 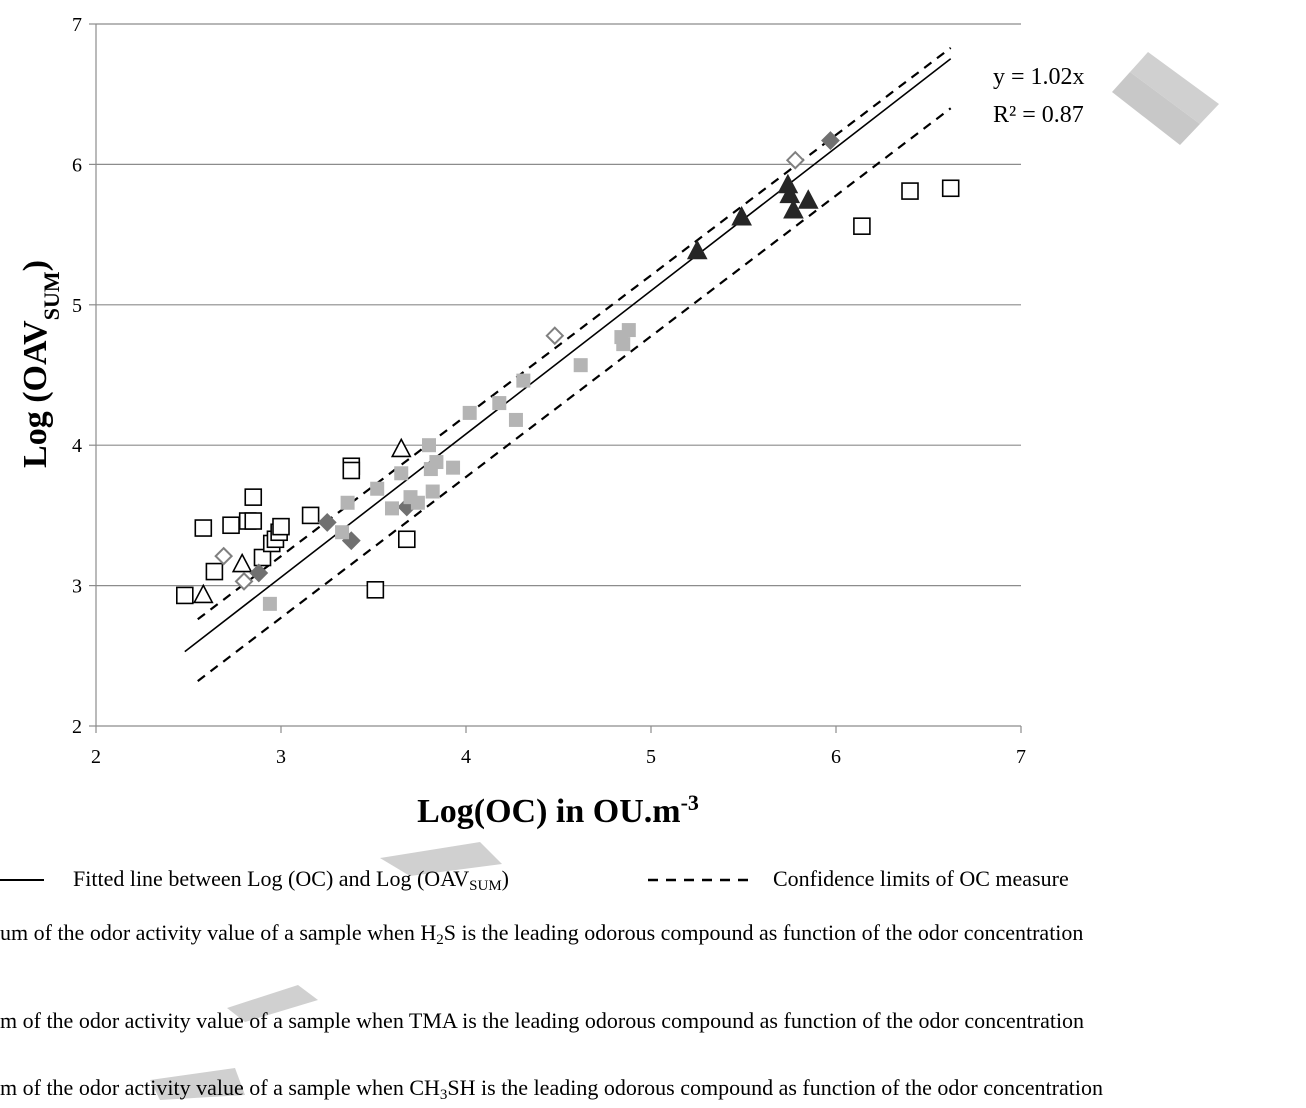 I want to click on x-tick-label: 2, so click(x=96, y=757).